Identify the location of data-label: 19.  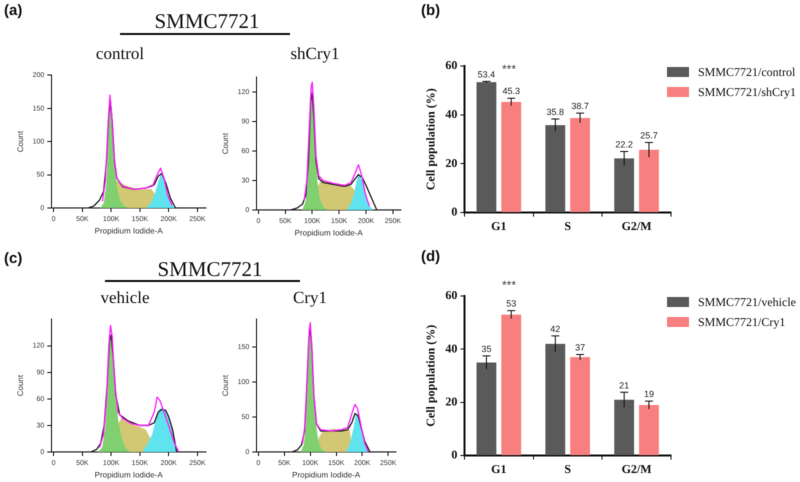
(649, 394).